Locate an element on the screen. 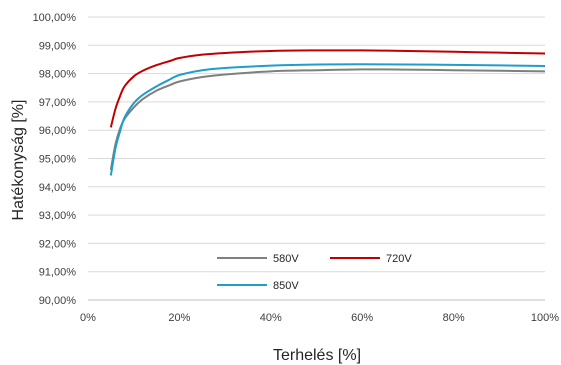 The image size is (561, 365). legend-label-580v: 580V is located at coordinates (286, 259).